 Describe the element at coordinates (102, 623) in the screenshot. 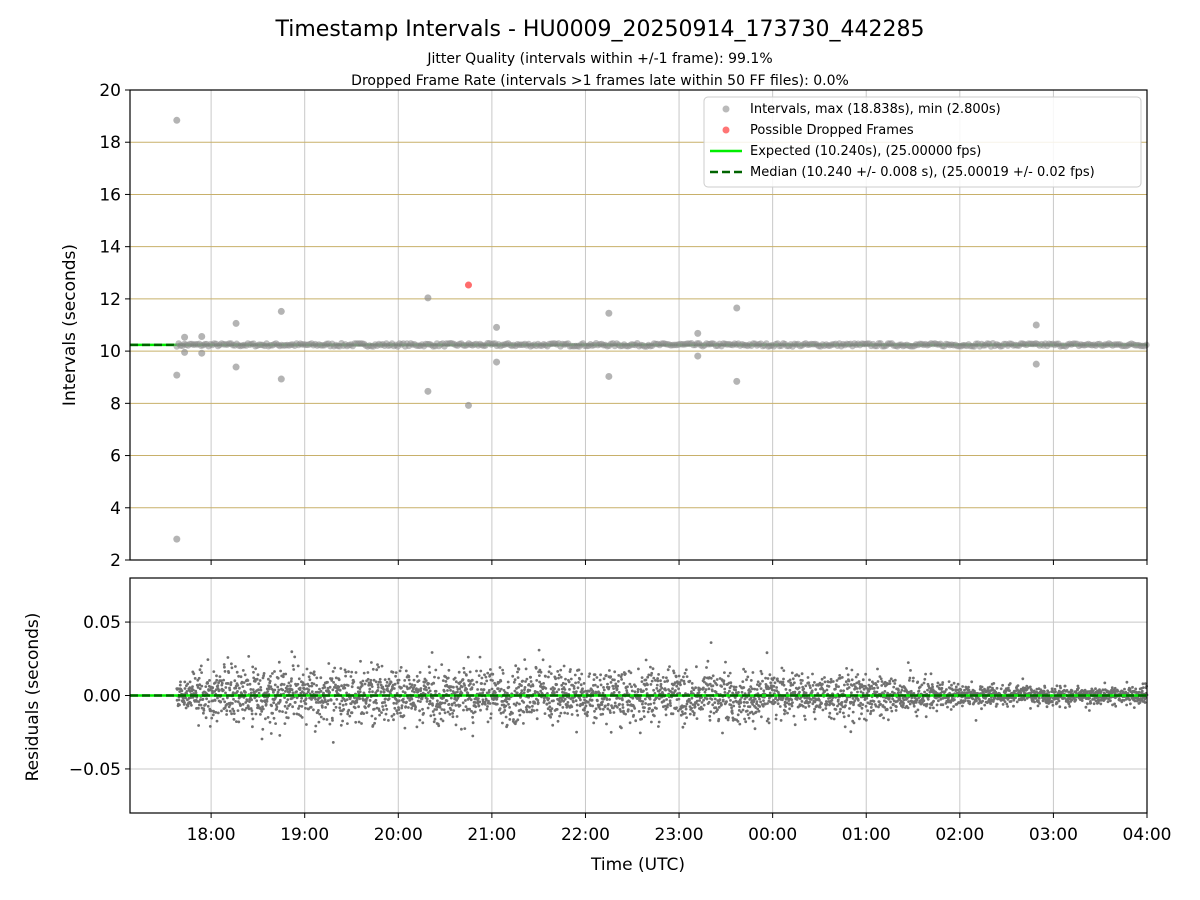

I see `residuals-y-tick-label: 0.05` at that location.